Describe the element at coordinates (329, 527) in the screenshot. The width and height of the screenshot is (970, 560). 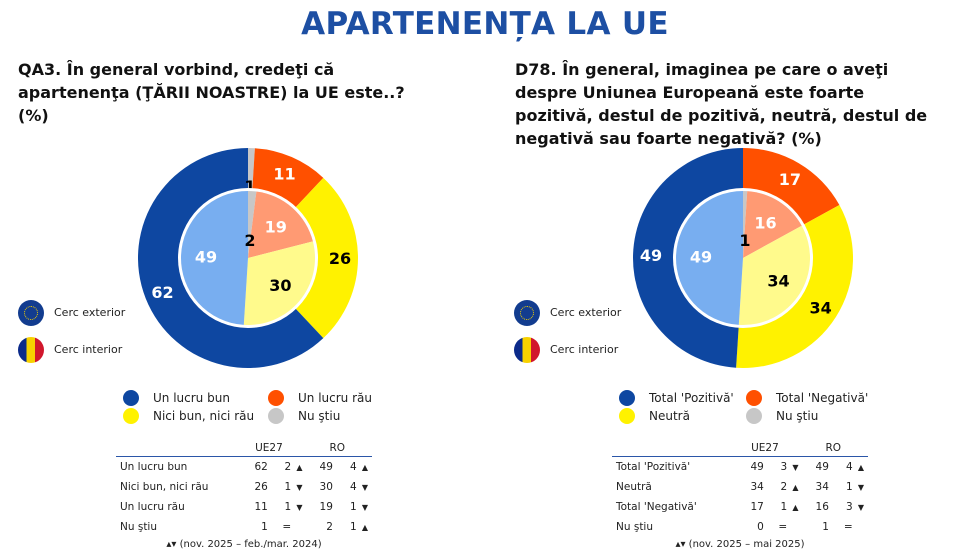
I see `ro-value: 2` at that location.